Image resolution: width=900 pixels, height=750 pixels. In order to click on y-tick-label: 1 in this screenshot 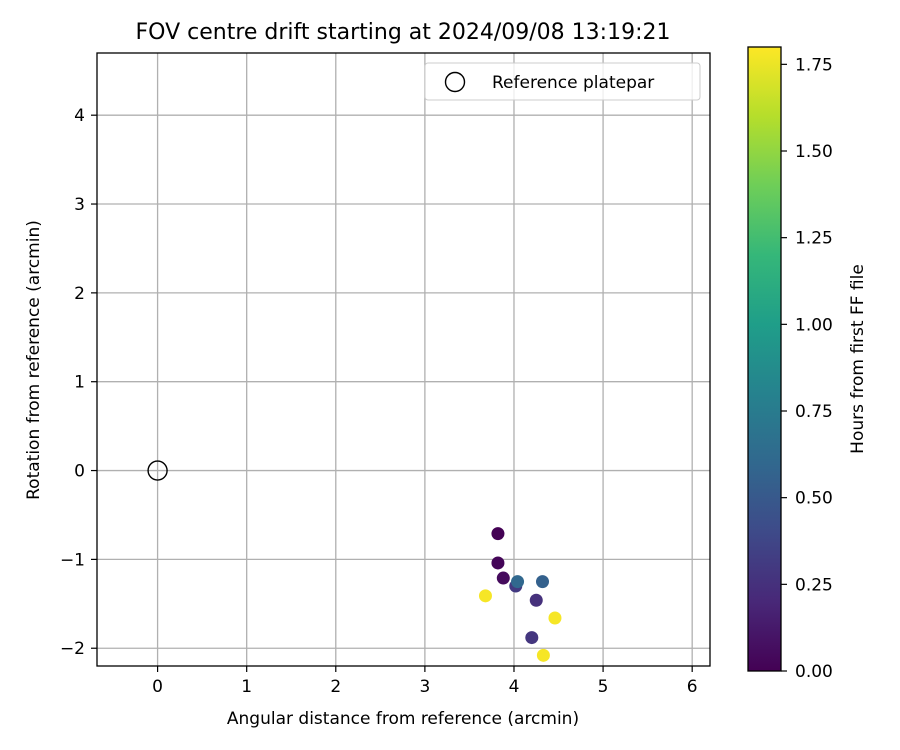, I will do `click(79, 383)`.